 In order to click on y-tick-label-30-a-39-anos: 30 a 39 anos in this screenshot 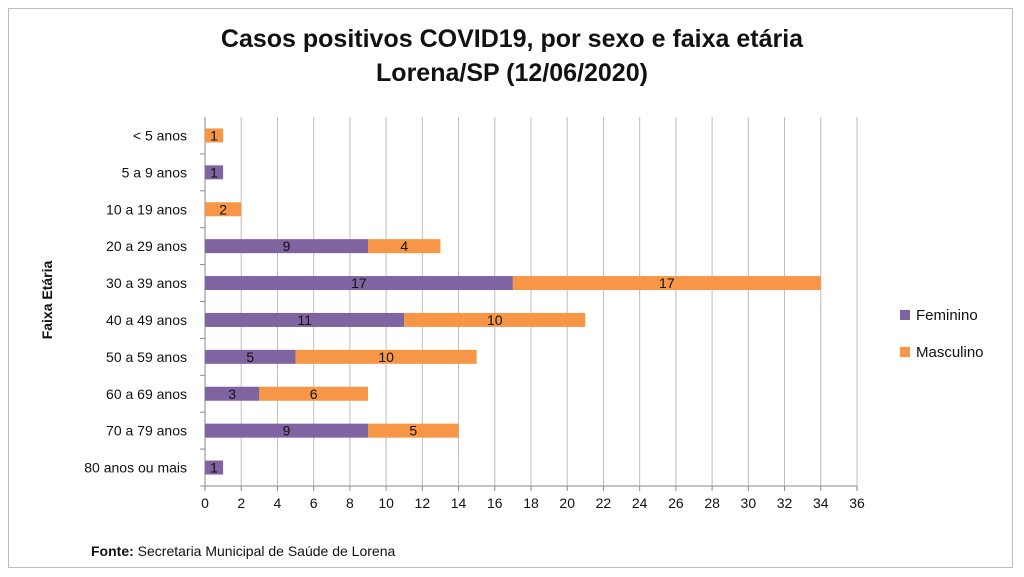, I will do `click(146, 283)`.